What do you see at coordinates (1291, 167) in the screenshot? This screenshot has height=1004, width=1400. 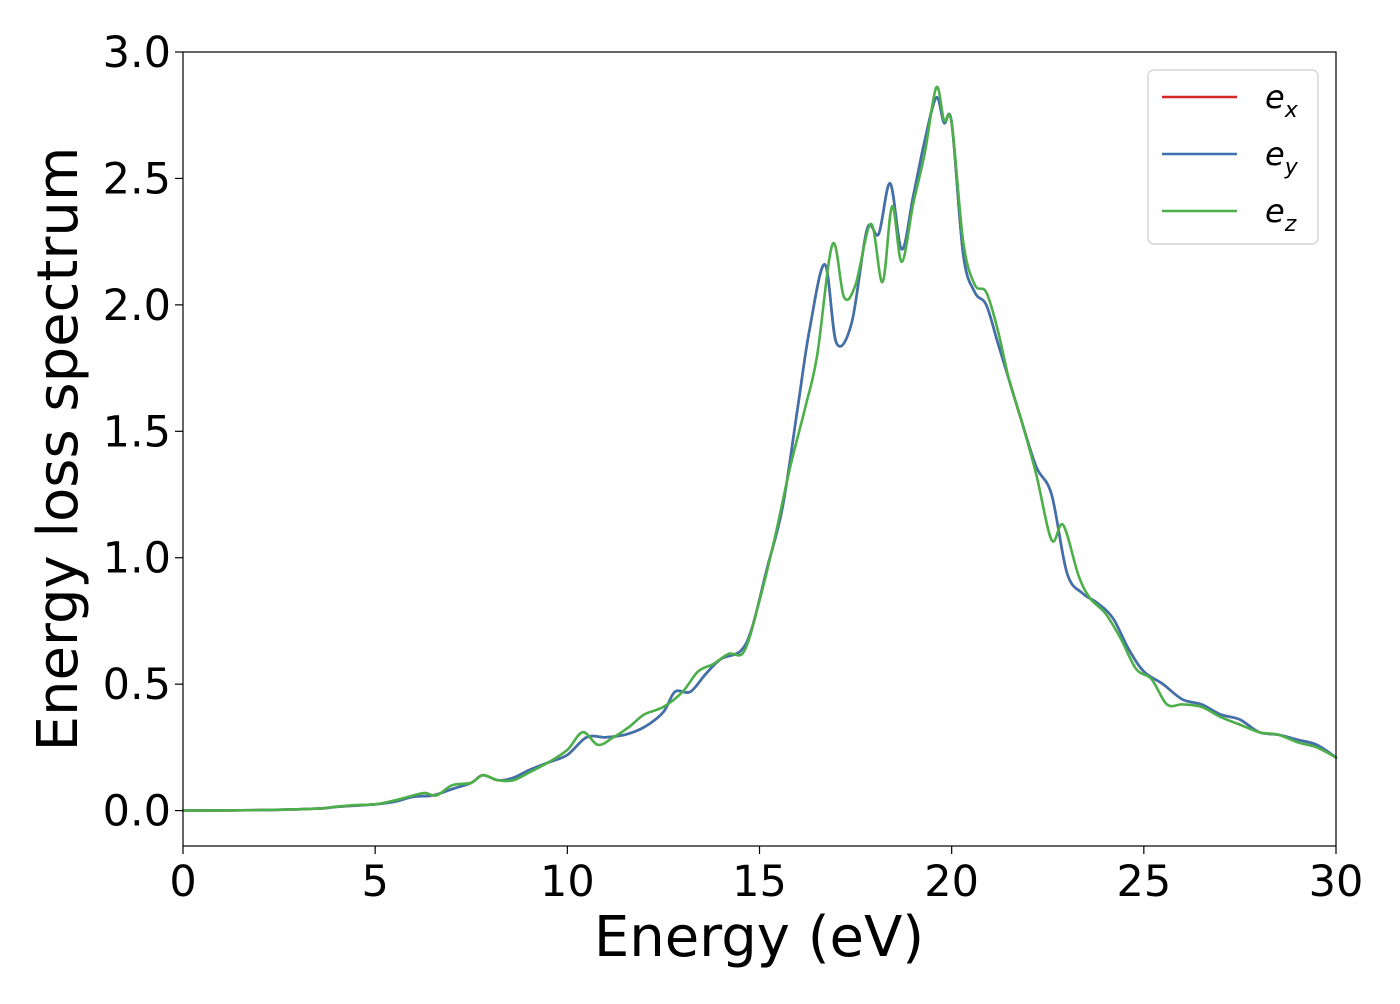 I see `legend-label-subscript: y` at bounding box center [1291, 167].